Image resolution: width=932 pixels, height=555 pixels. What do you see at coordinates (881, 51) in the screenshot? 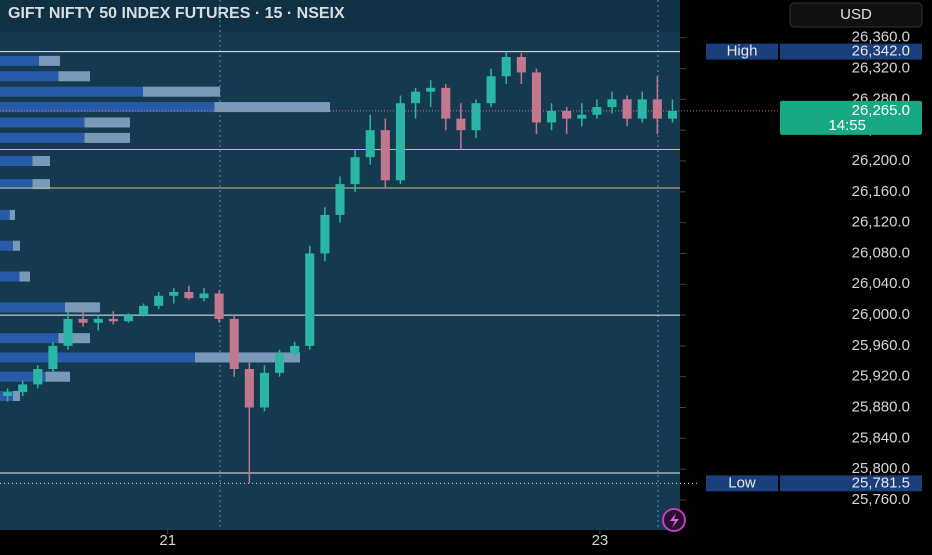
I see `marker-value: 26,342.0` at bounding box center [881, 51].